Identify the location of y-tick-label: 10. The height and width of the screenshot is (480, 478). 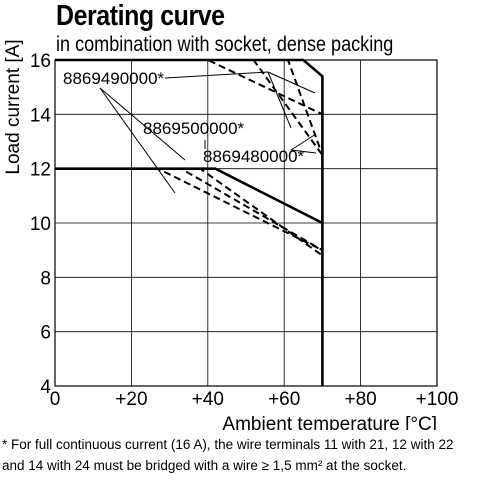
(40, 224).